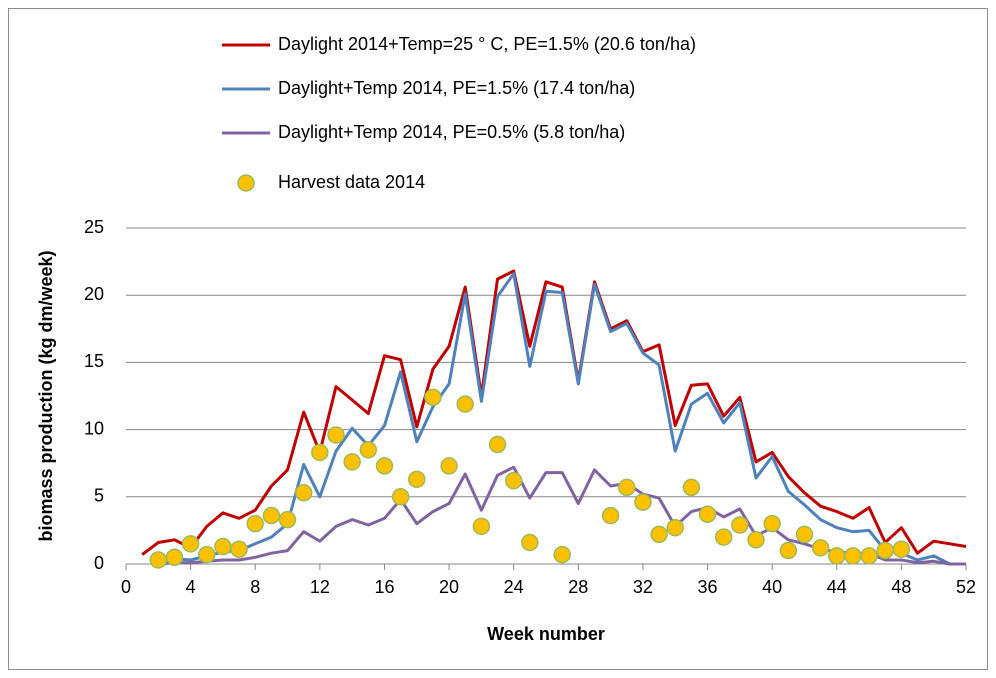  I want to click on x-tick-label: 52, so click(966, 587).